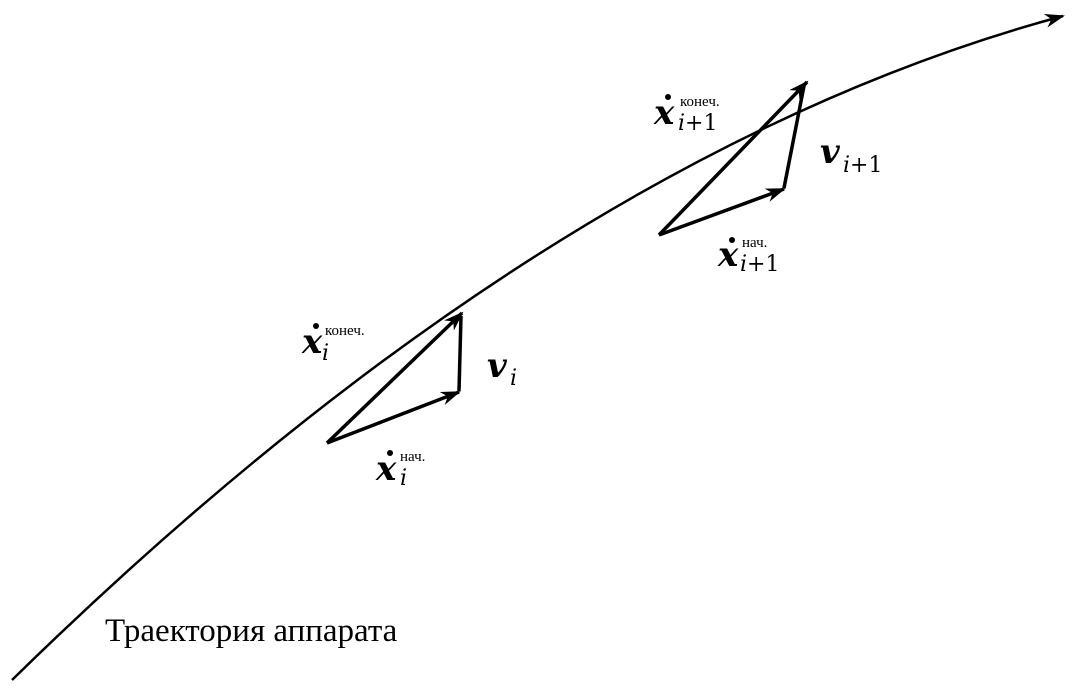 The width and height of the screenshot is (1077, 693). I want to click on label-x-start-i1: x нач. i+1, so click(748, 256).